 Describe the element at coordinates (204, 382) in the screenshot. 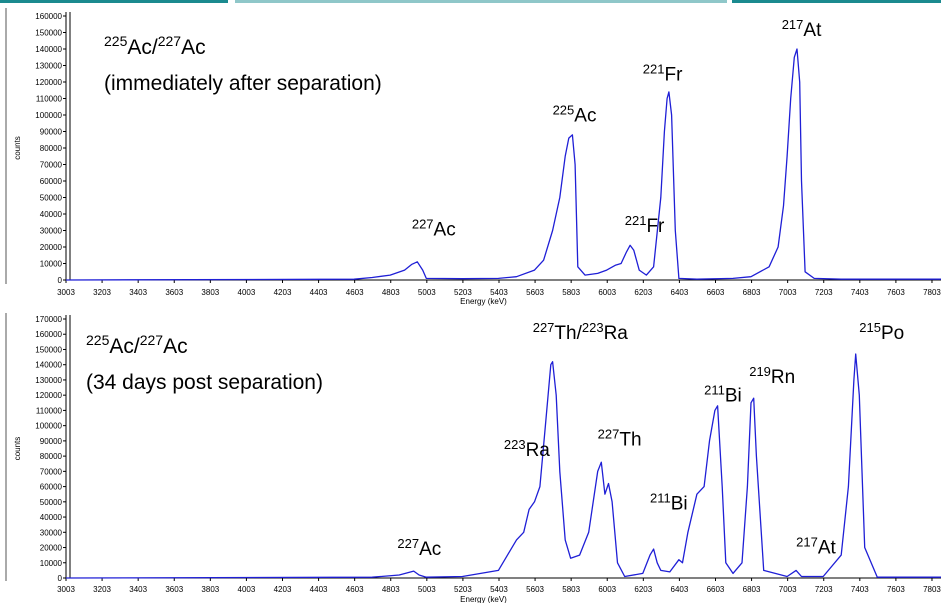

I see `annotation-subtitle: (34 days post separation)` at that location.